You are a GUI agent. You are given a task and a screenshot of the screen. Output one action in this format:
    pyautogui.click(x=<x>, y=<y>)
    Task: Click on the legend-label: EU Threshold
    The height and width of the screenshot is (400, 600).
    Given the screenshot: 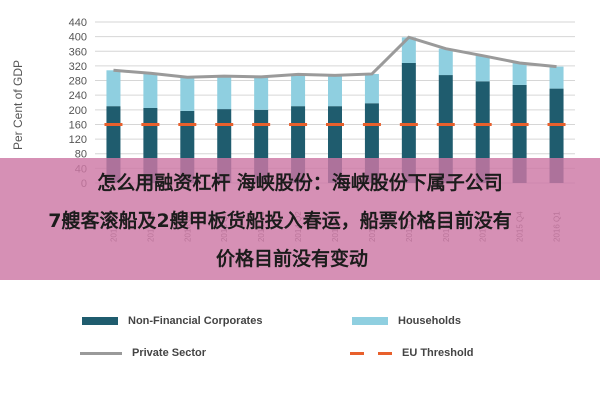 What is the action you would take?
    pyautogui.click(x=438, y=353)
    